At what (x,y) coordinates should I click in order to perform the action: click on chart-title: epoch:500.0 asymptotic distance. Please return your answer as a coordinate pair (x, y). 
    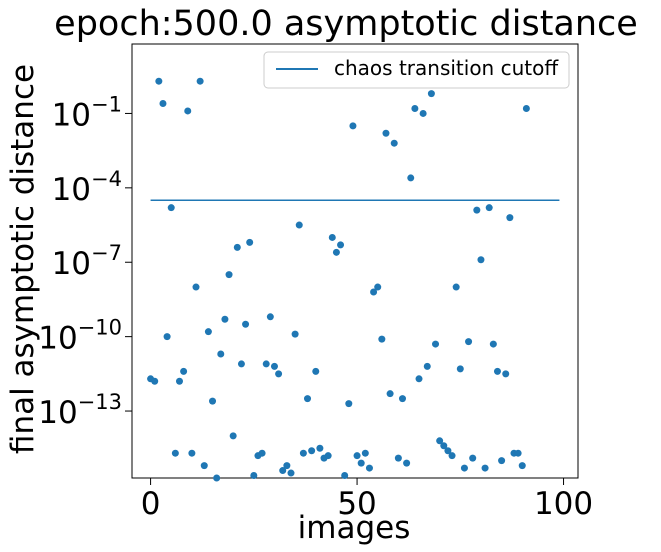
    Looking at the image, I should click on (346, 24).